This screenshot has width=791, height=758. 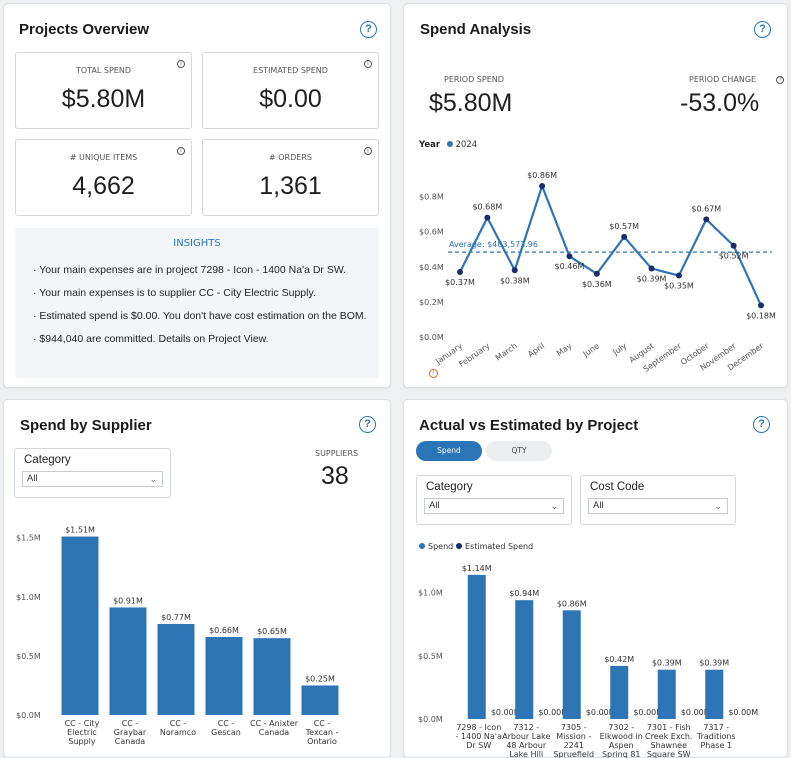 What do you see at coordinates (103, 186) in the screenshot?
I see `kpi-value: 4,662` at bounding box center [103, 186].